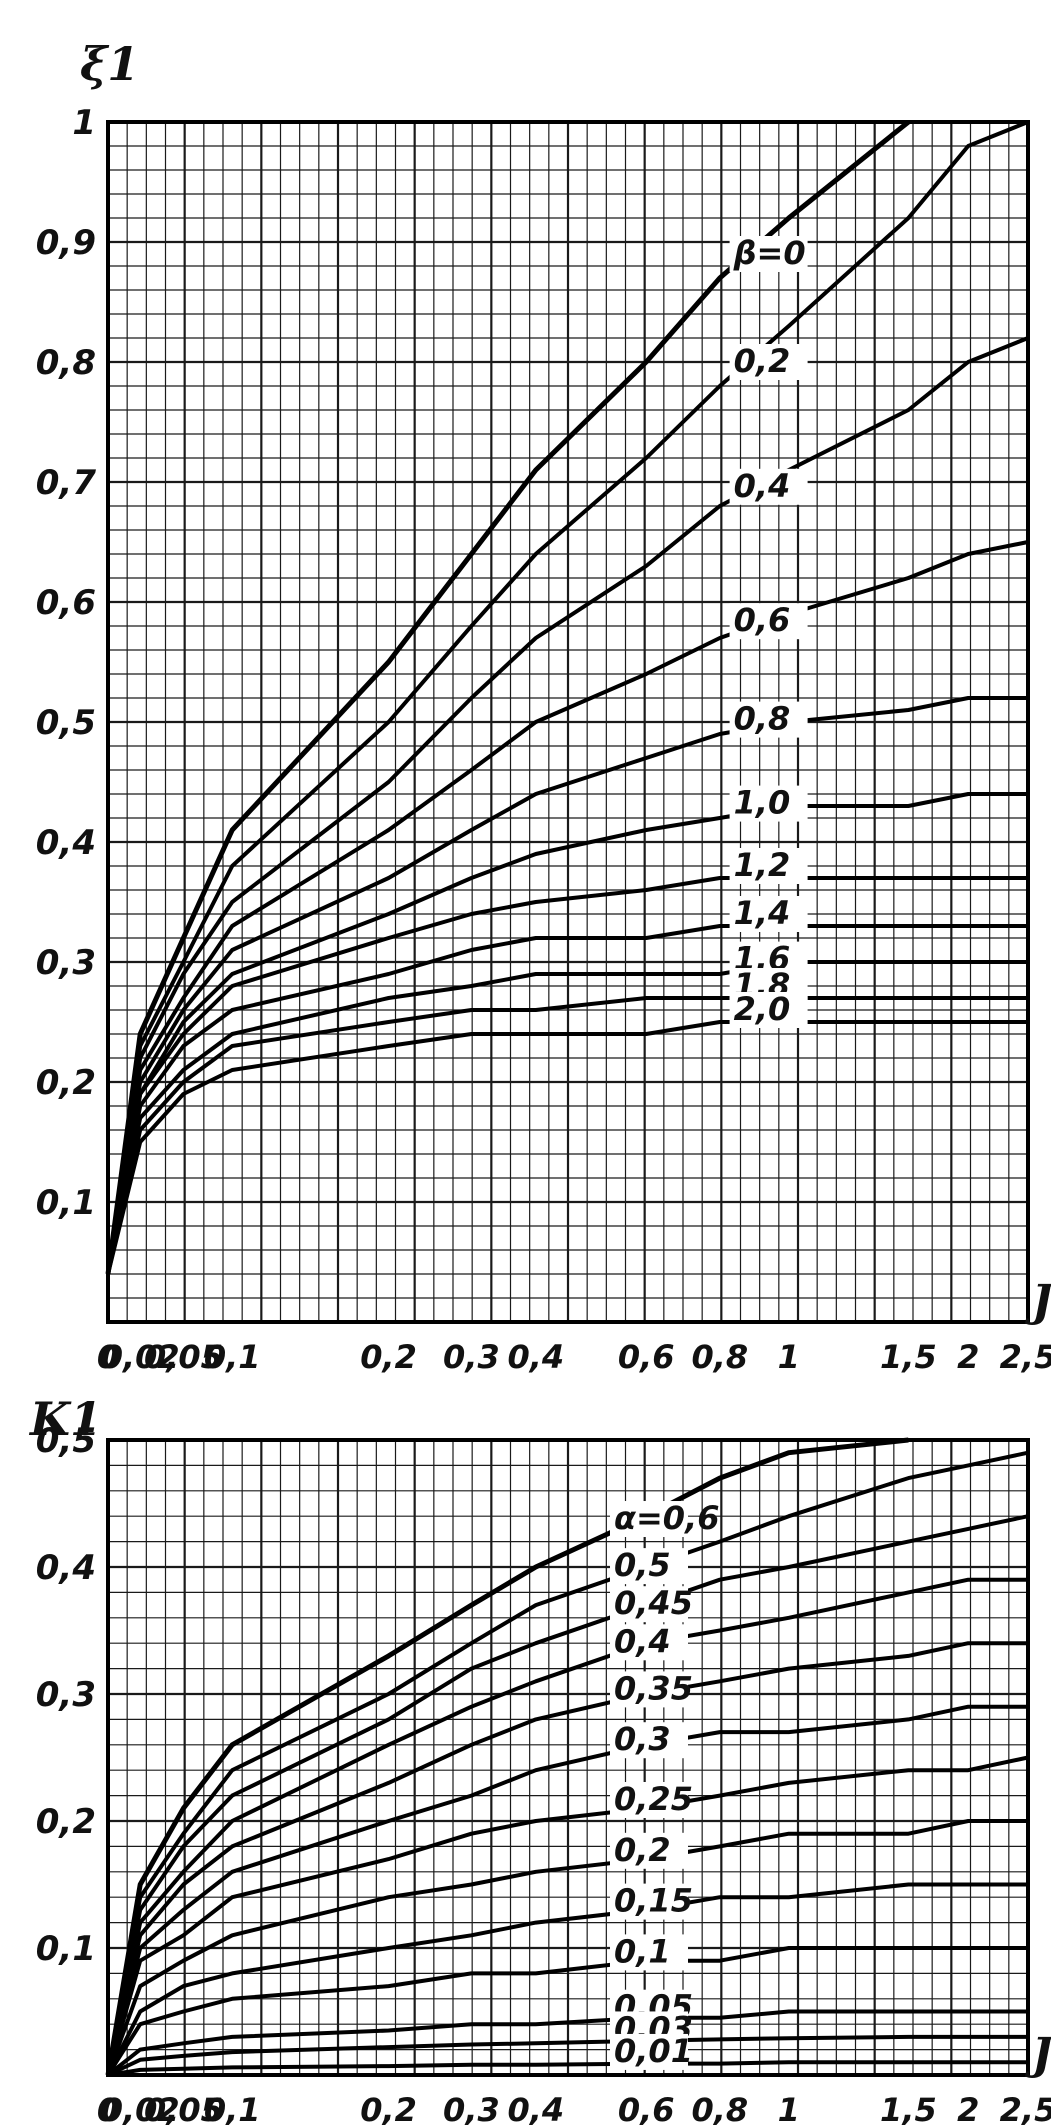 The width and height of the screenshot is (1051, 2125). I want to click on lower-x-tick-label: 1, so click(789, 2108).